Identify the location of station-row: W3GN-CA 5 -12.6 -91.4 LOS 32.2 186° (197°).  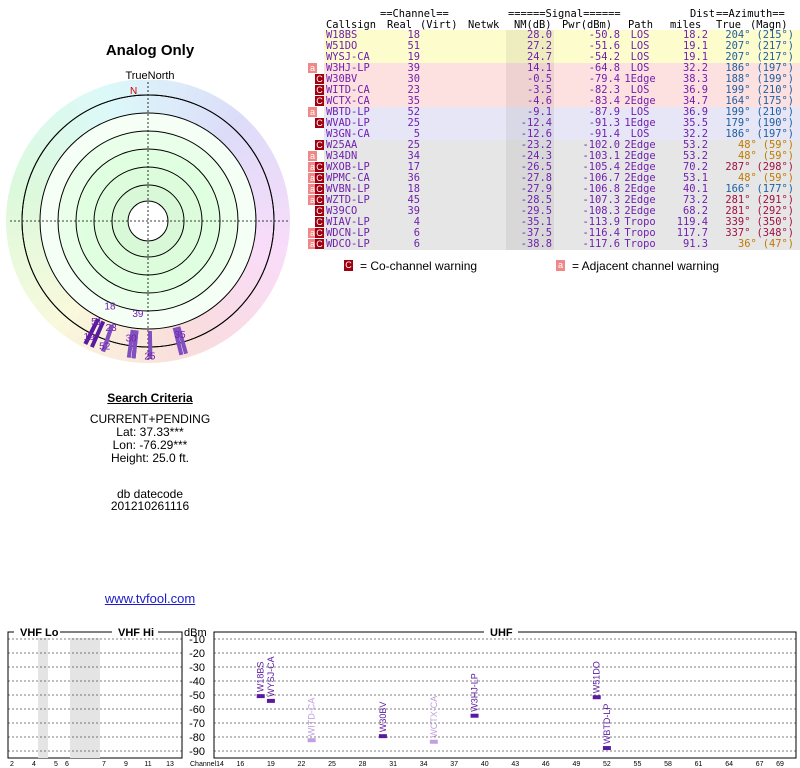
(560, 134).